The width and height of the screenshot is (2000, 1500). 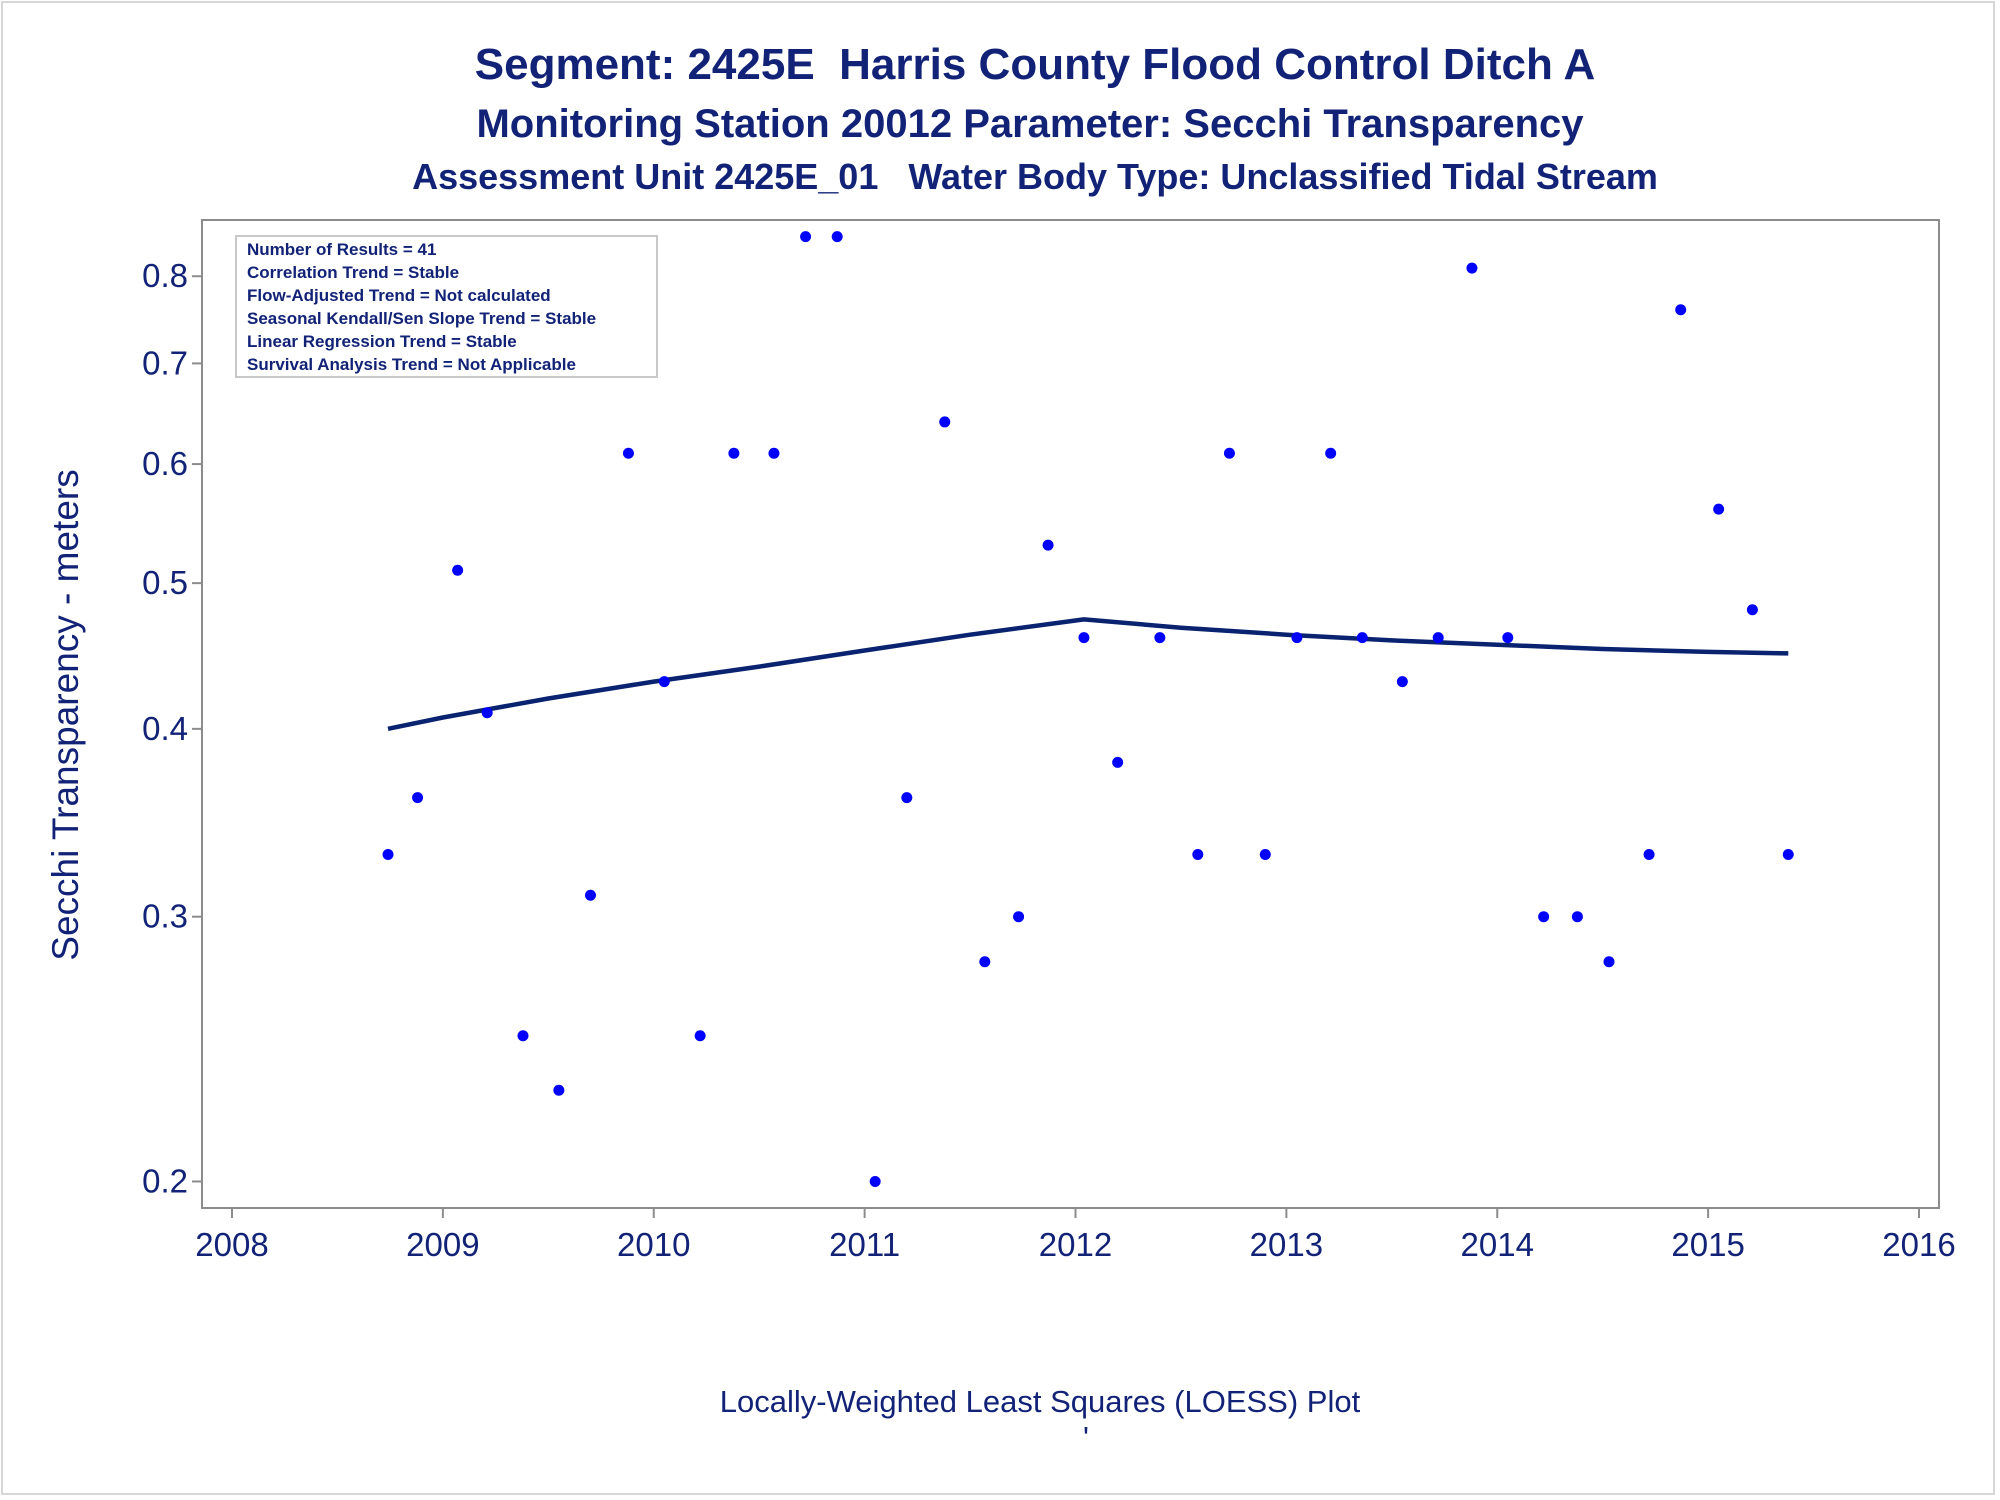 What do you see at coordinates (442, 1244) in the screenshot?
I see `x-tick-label-2009: 2009` at bounding box center [442, 1244].